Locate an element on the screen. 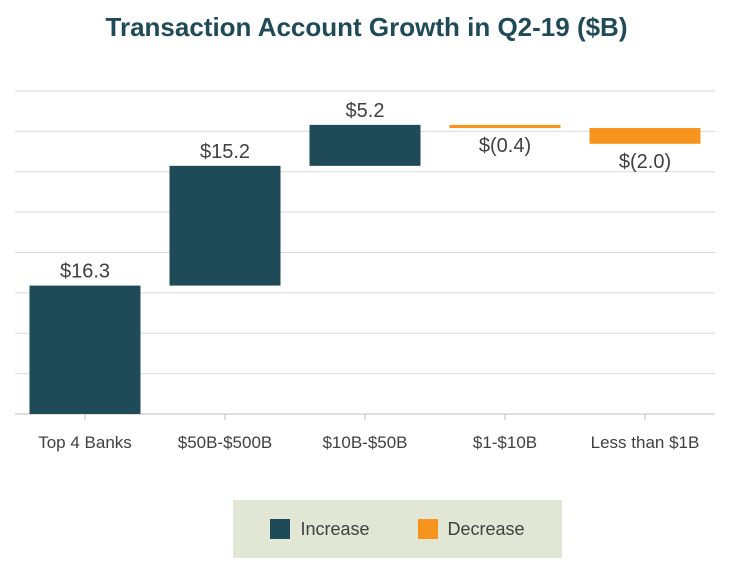 The width and height of the screenshot is (733, 580). legend-item-decrease: Decrease is located at coordinates (471, 529).